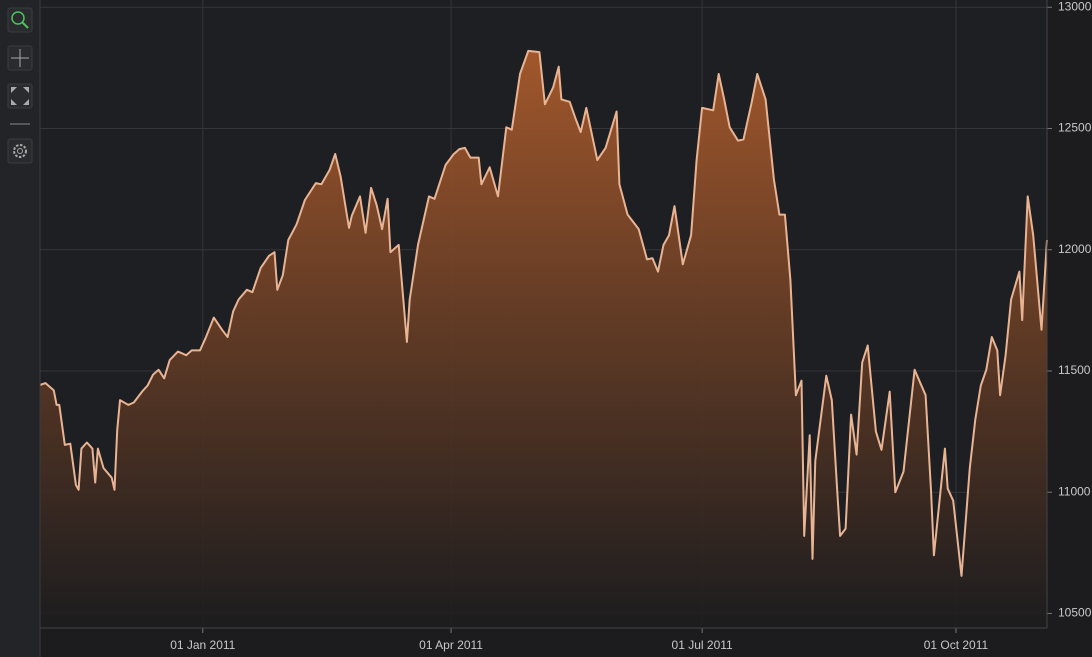 The image size is (1092, 657). I want to click on toolbar, so click(20, 328).